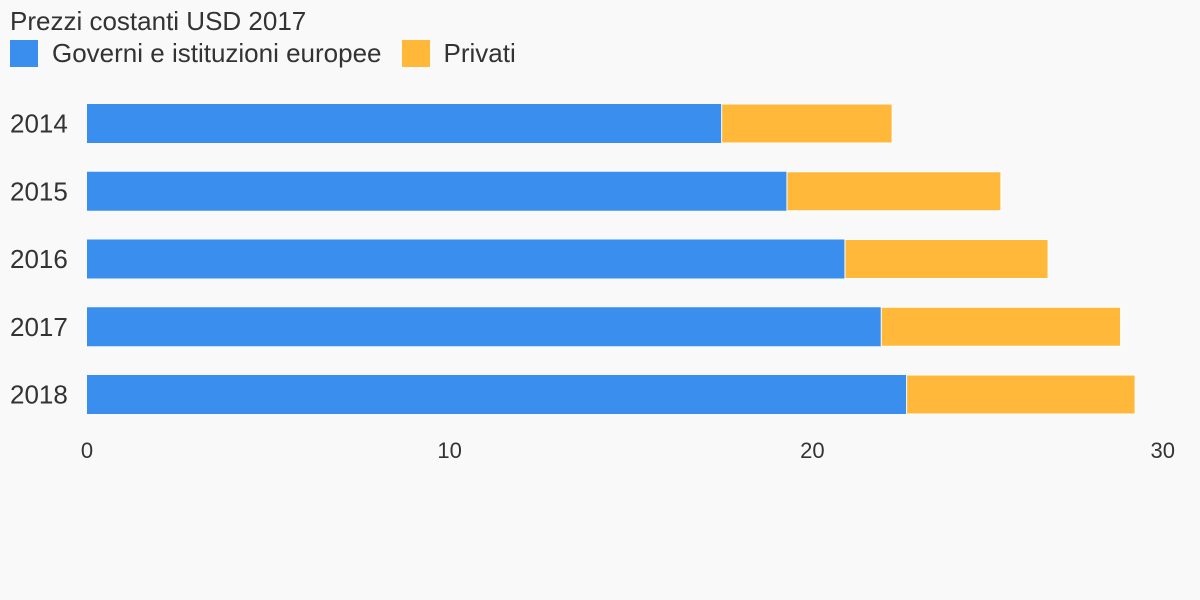 This screenshot has width=1200, height=600. I want to click on legend-swatch-privati, so click(415, 53).